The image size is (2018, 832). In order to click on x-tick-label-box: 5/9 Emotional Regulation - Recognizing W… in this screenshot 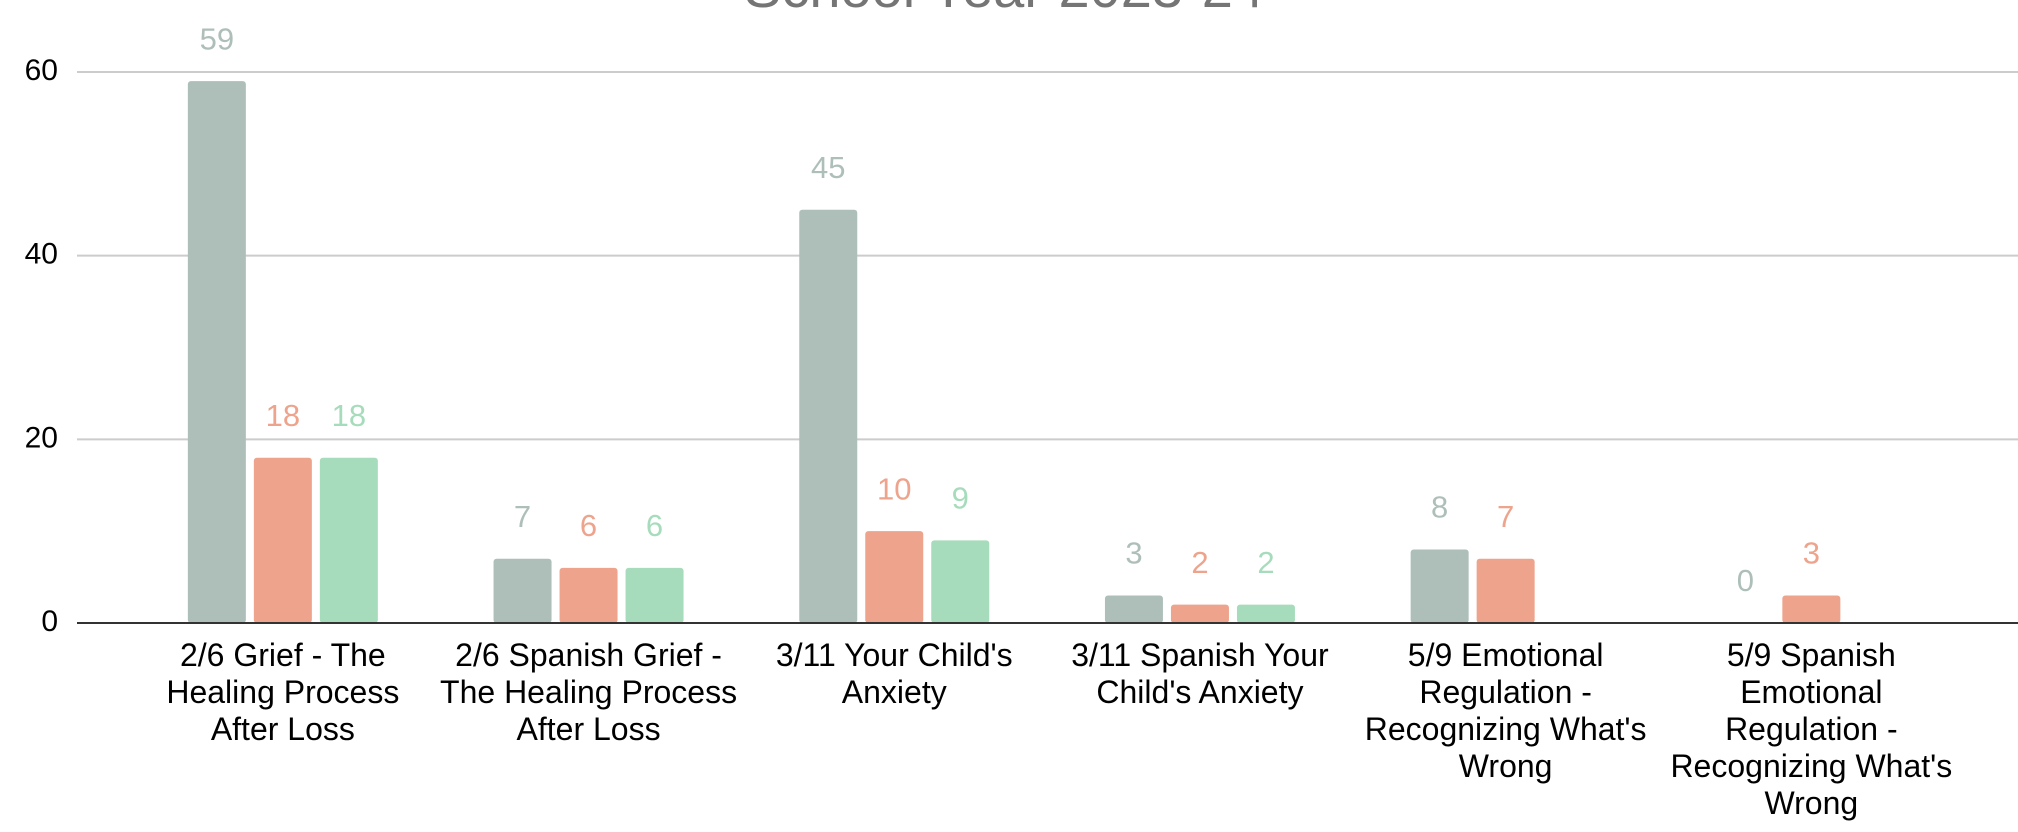, I will do `click(1505, 710)`.